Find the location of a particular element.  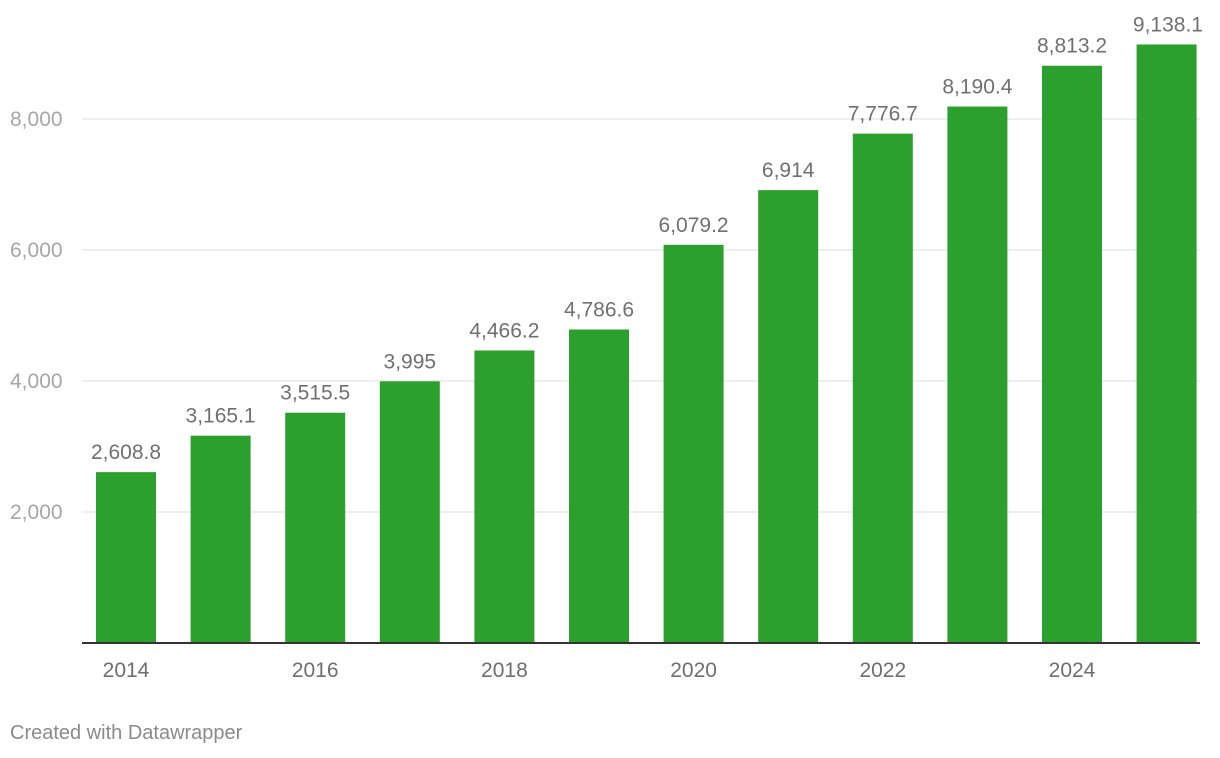

data-label: 3,165.1 is located at coordinates (221, 416).